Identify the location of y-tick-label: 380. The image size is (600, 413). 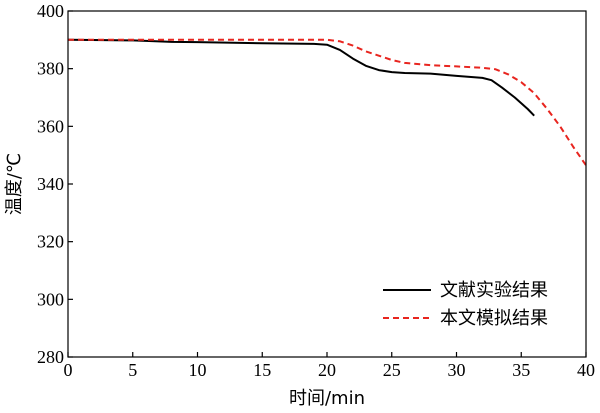
(50, 69).